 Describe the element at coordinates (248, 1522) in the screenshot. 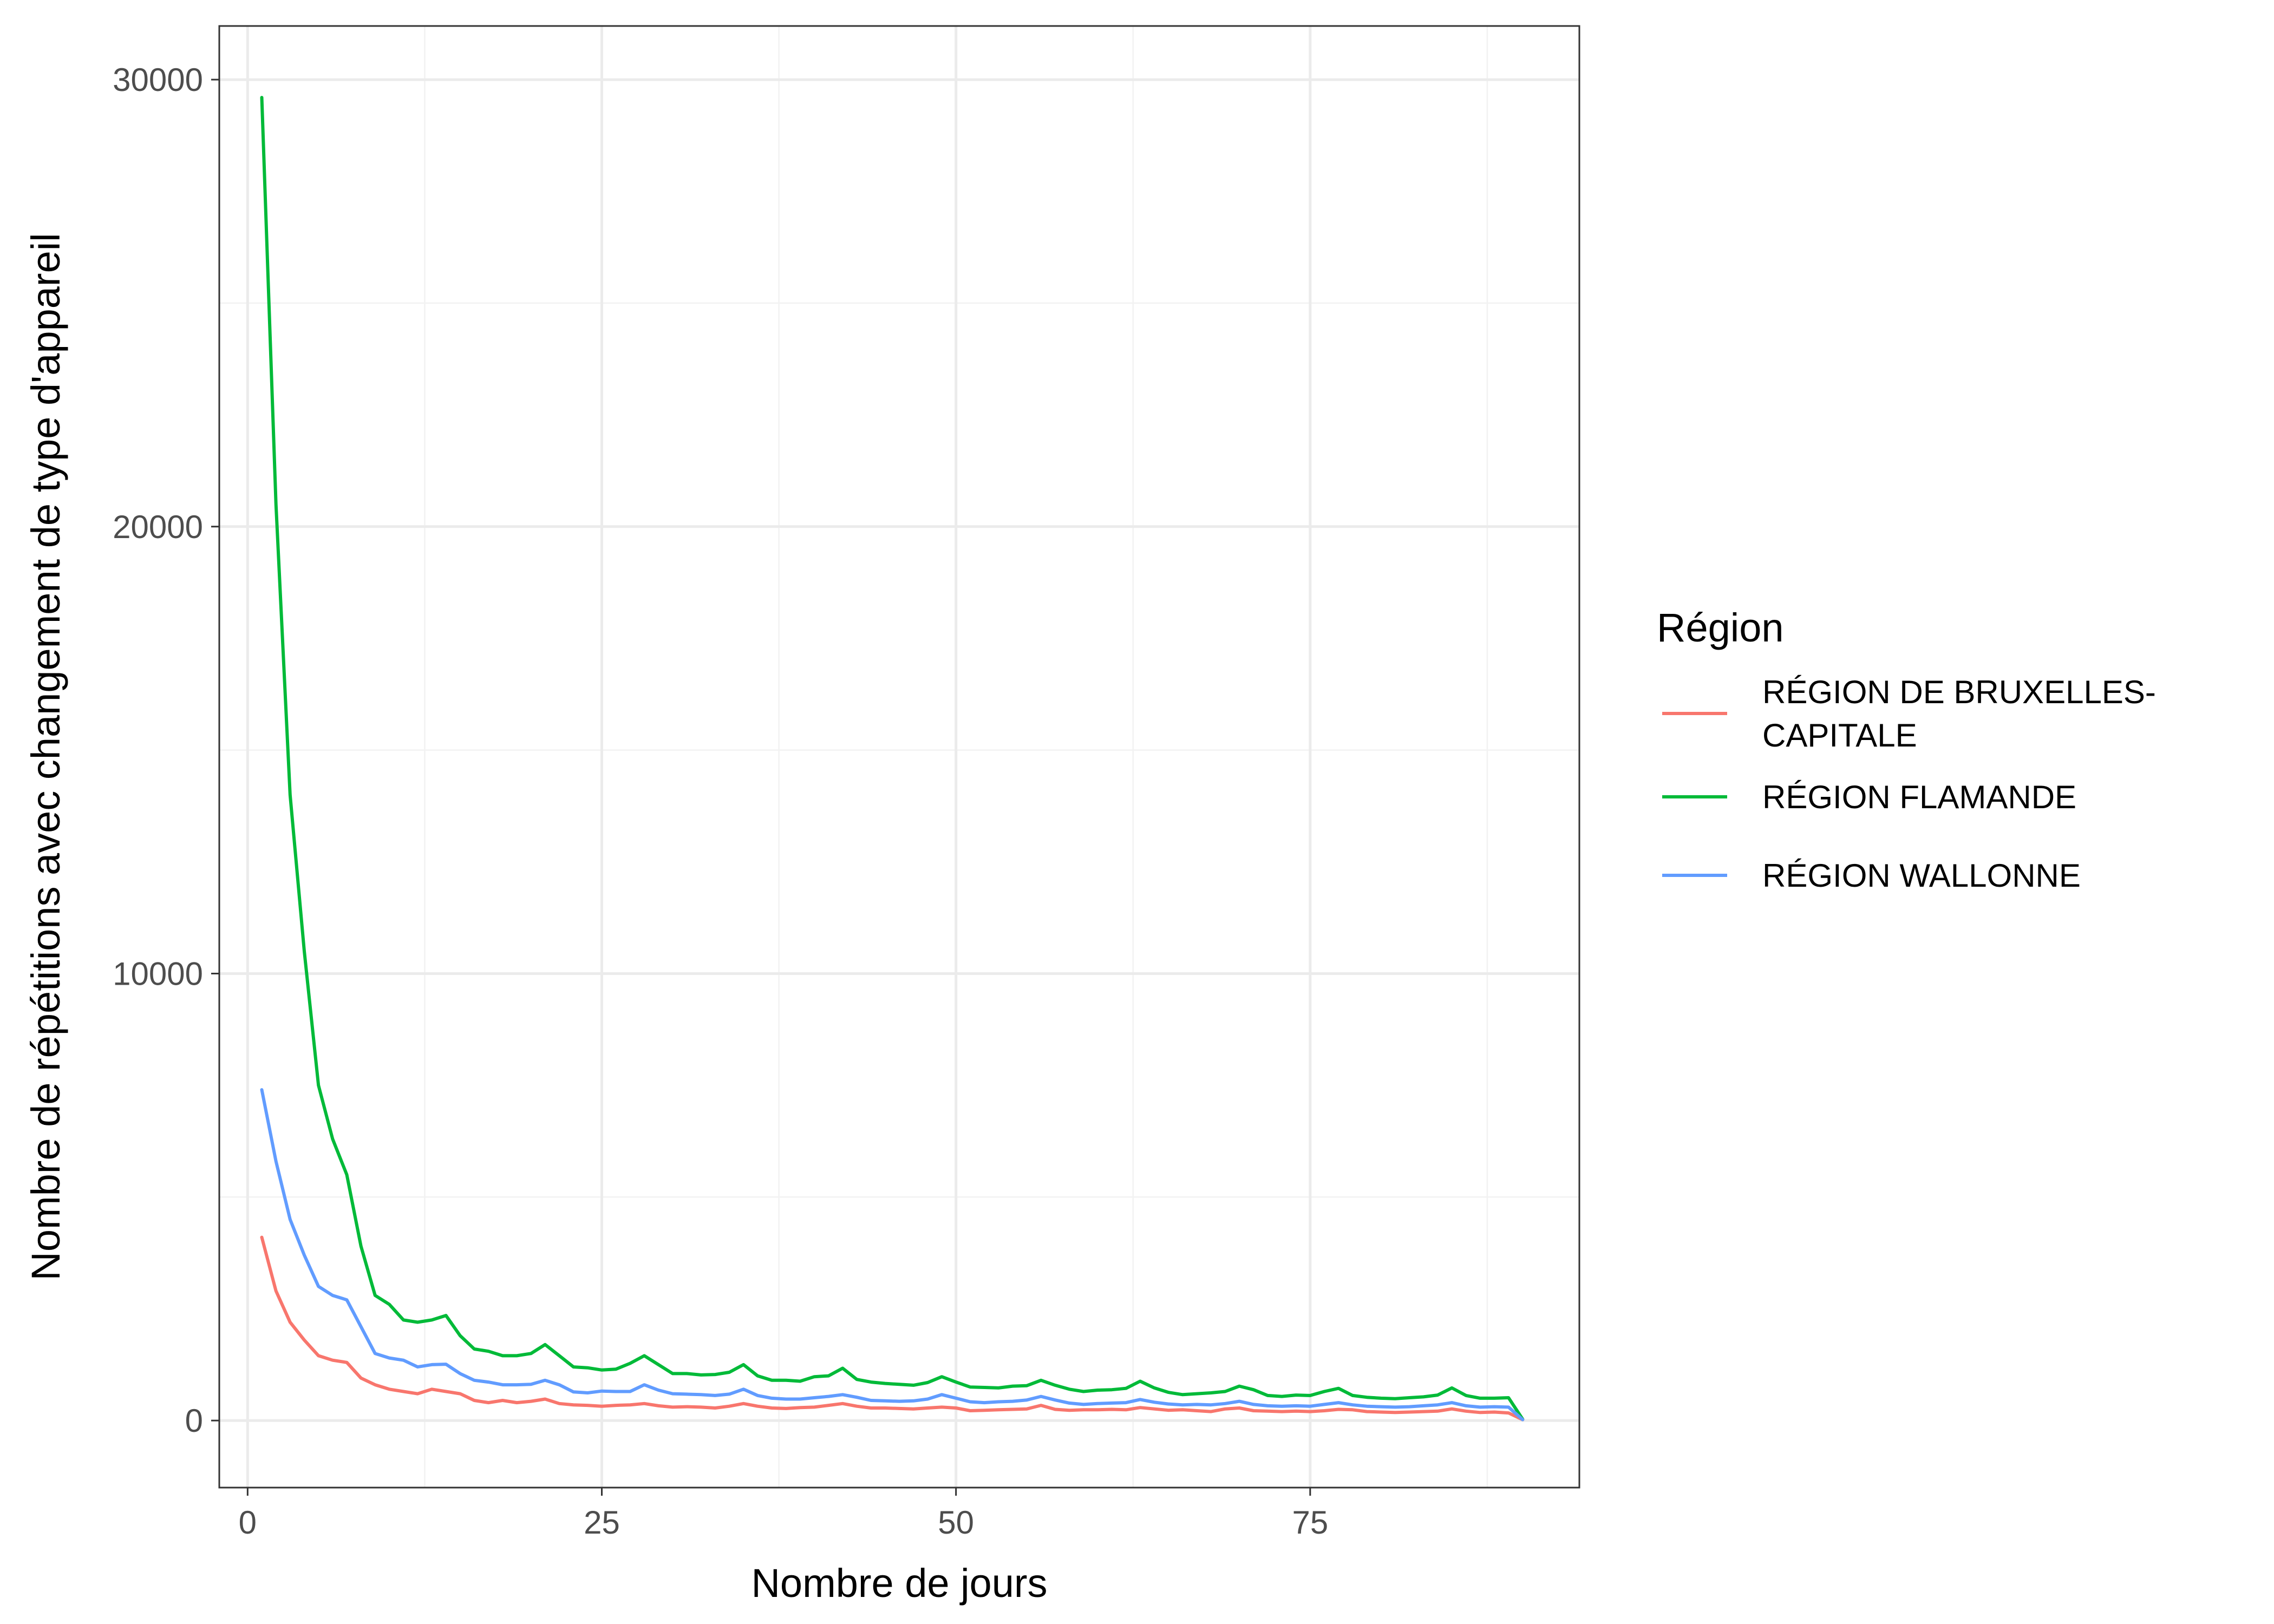

I see `x-tick-label: 0` at that location.